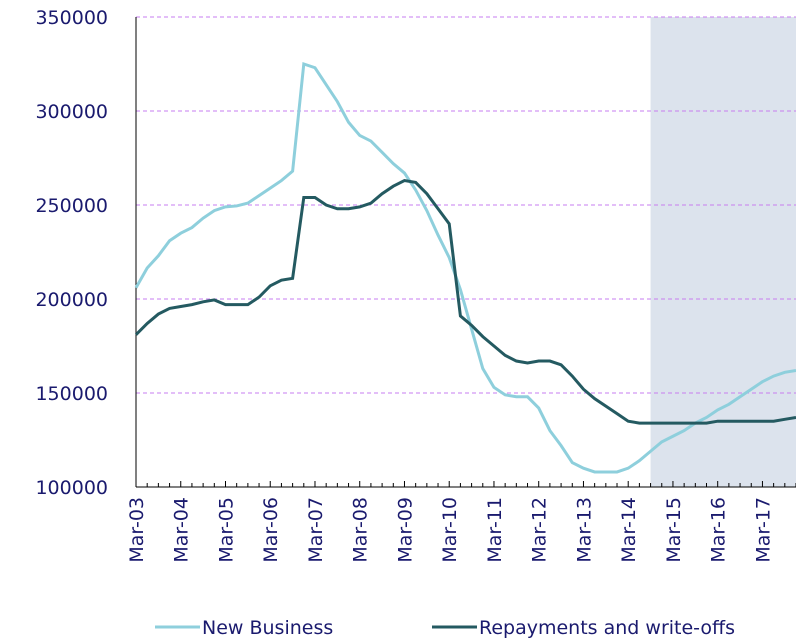 This screenshot has height=640, width=796. Describe the element at coordinates (316, 530) in the screenshot. I see `x-tick-label: Mar-07` at that location.